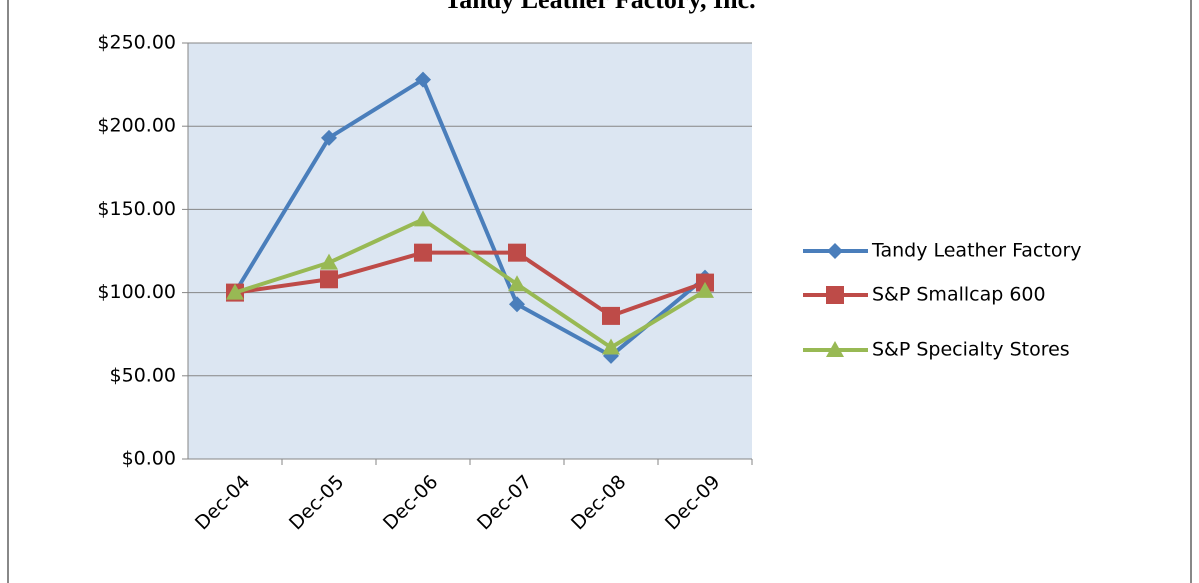  Describe the element at coordinates (136, 209) in the screenshot. I see `y-tick-label: $150.00` at that location.